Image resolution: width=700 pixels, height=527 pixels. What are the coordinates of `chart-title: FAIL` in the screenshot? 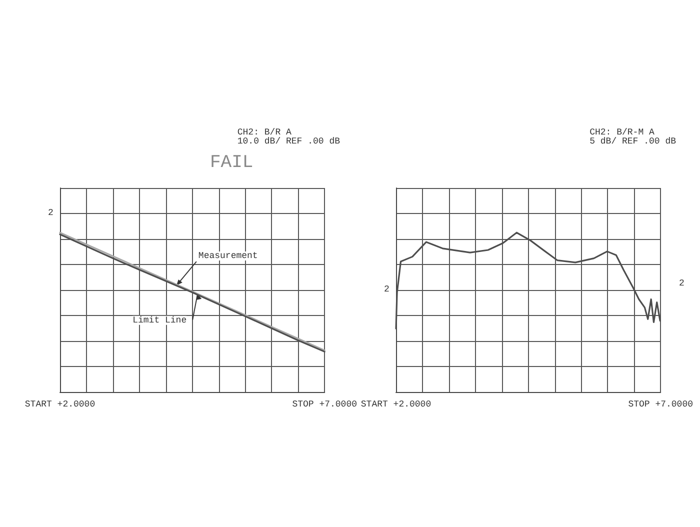 It's located at (232, 163).